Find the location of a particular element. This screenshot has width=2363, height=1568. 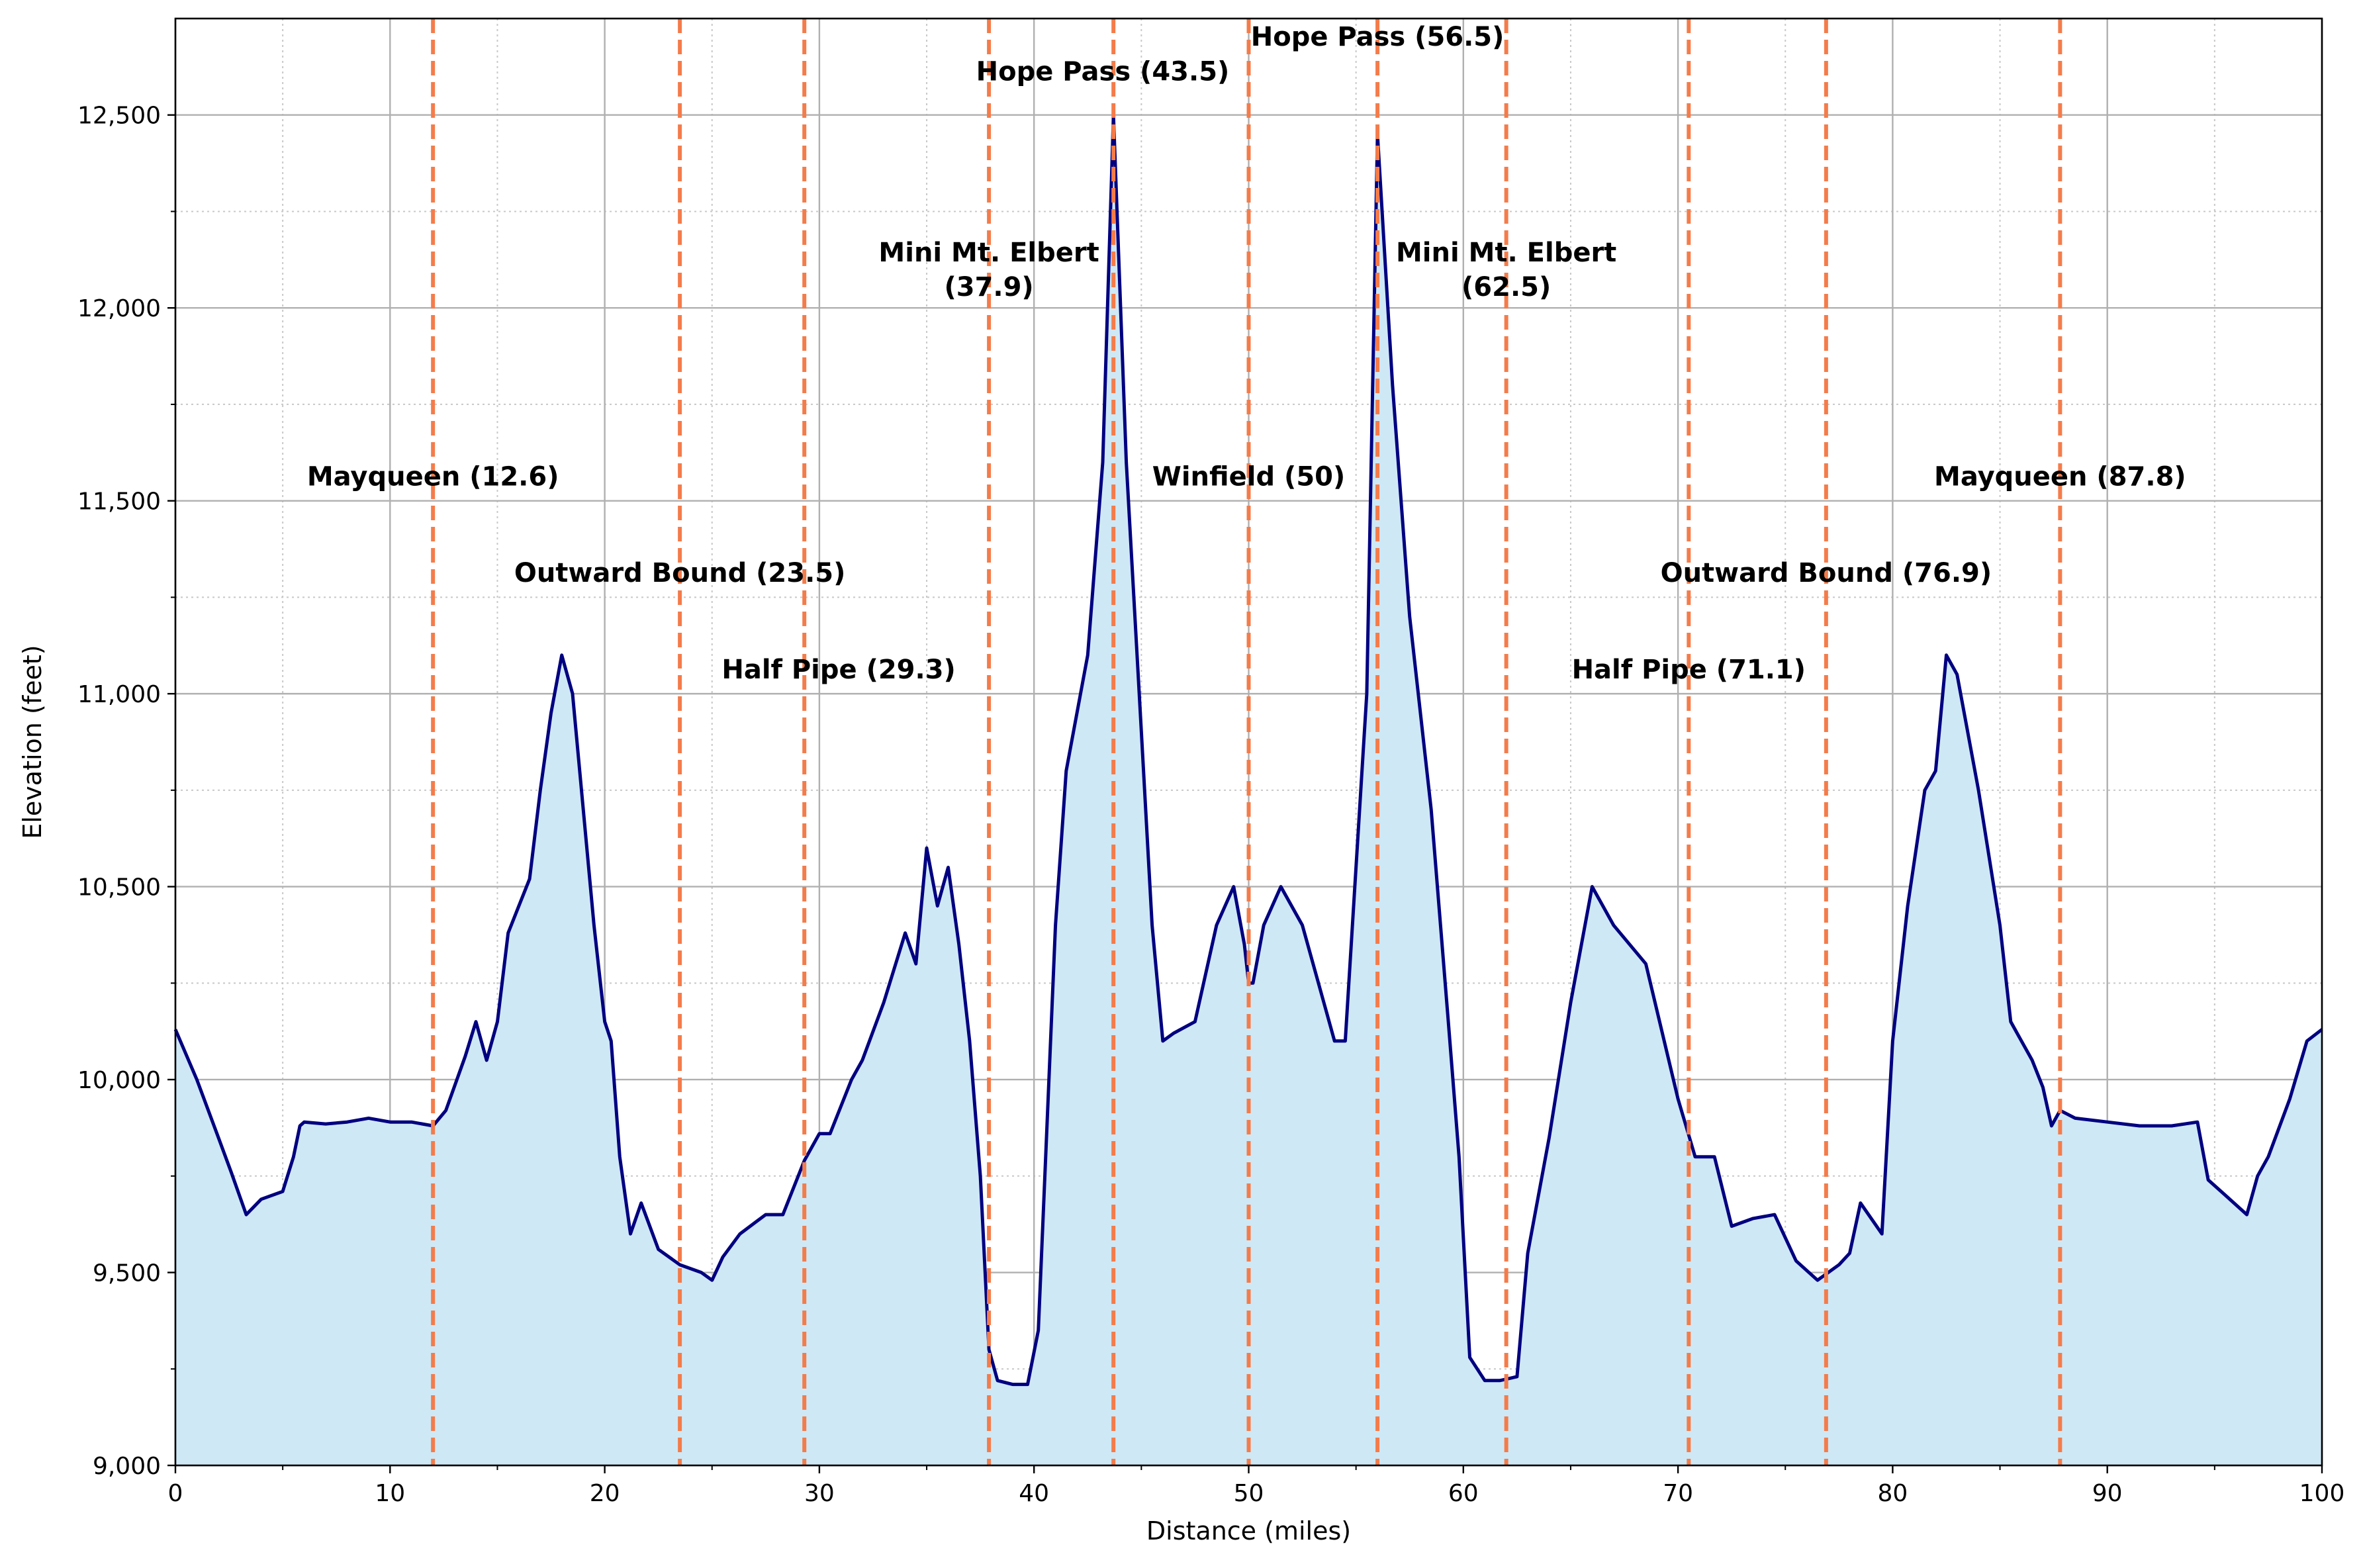

y-tick-label: 10,000 is located at coordinates (119, 1080).